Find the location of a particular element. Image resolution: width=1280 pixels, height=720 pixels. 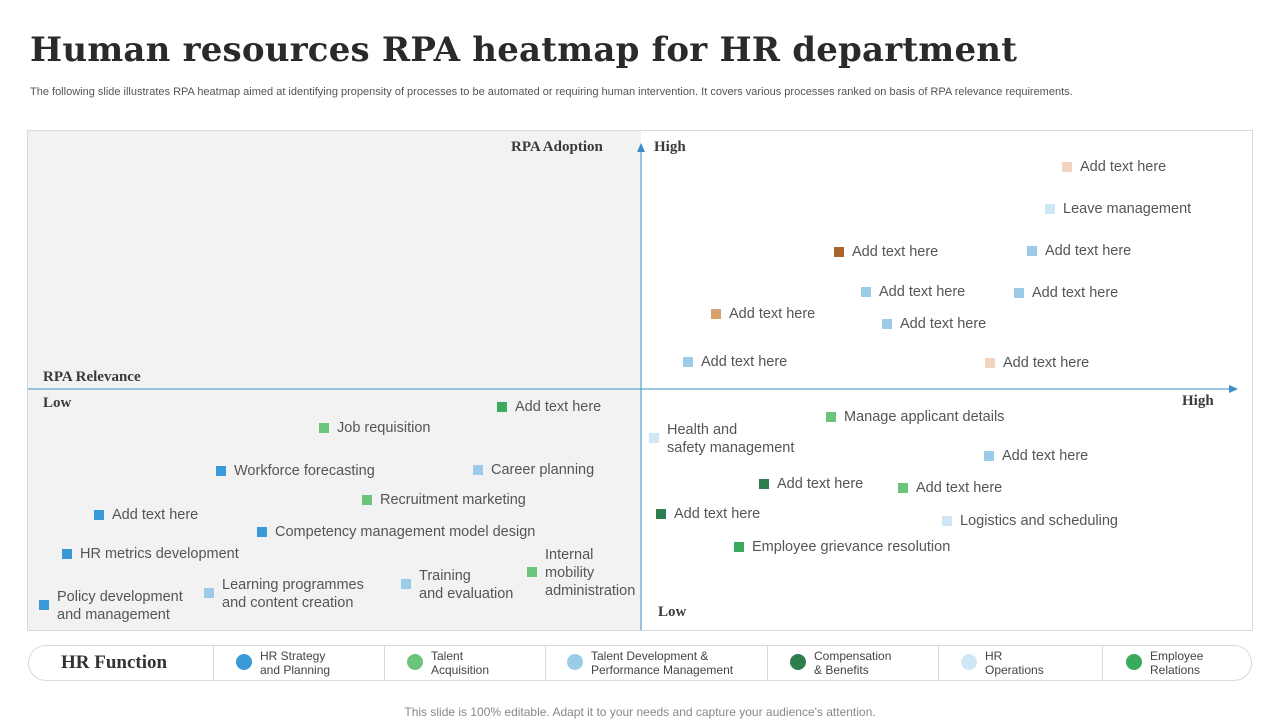

process-label: Internal mobility administration is located at coordinates (590, 573).